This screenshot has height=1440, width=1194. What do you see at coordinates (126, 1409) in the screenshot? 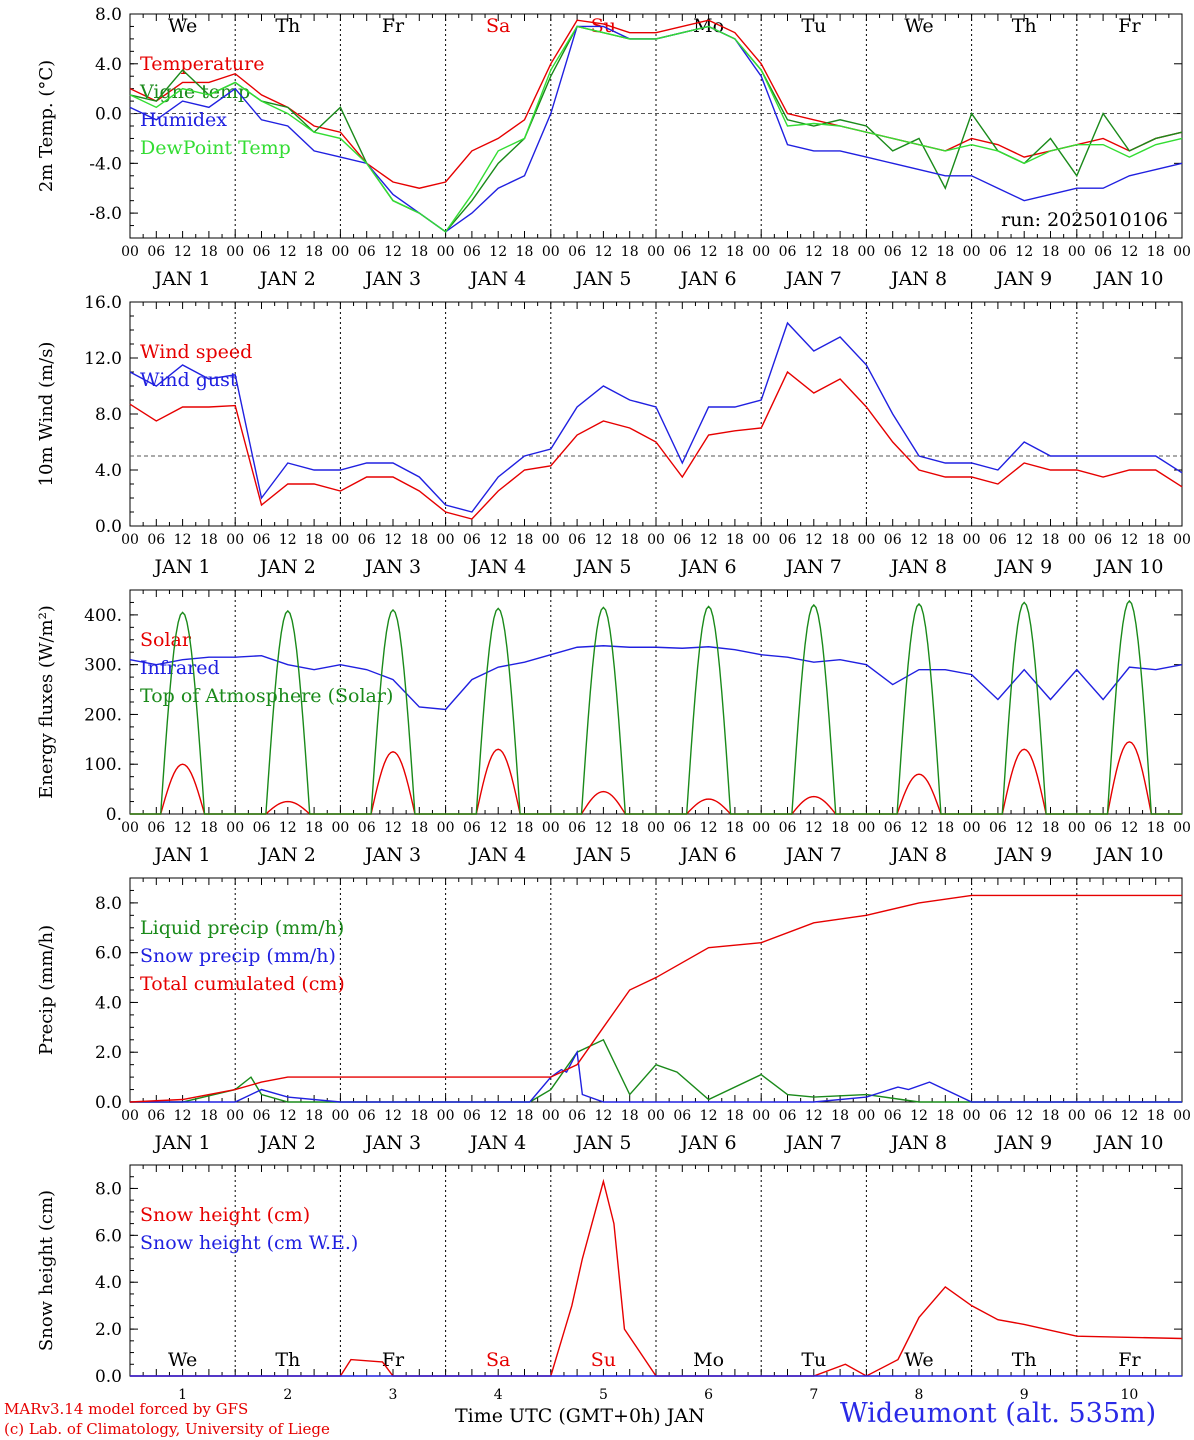
I see `model-credit: MARv3.14 model forced by GFS` at bounding box center [126, 1409].